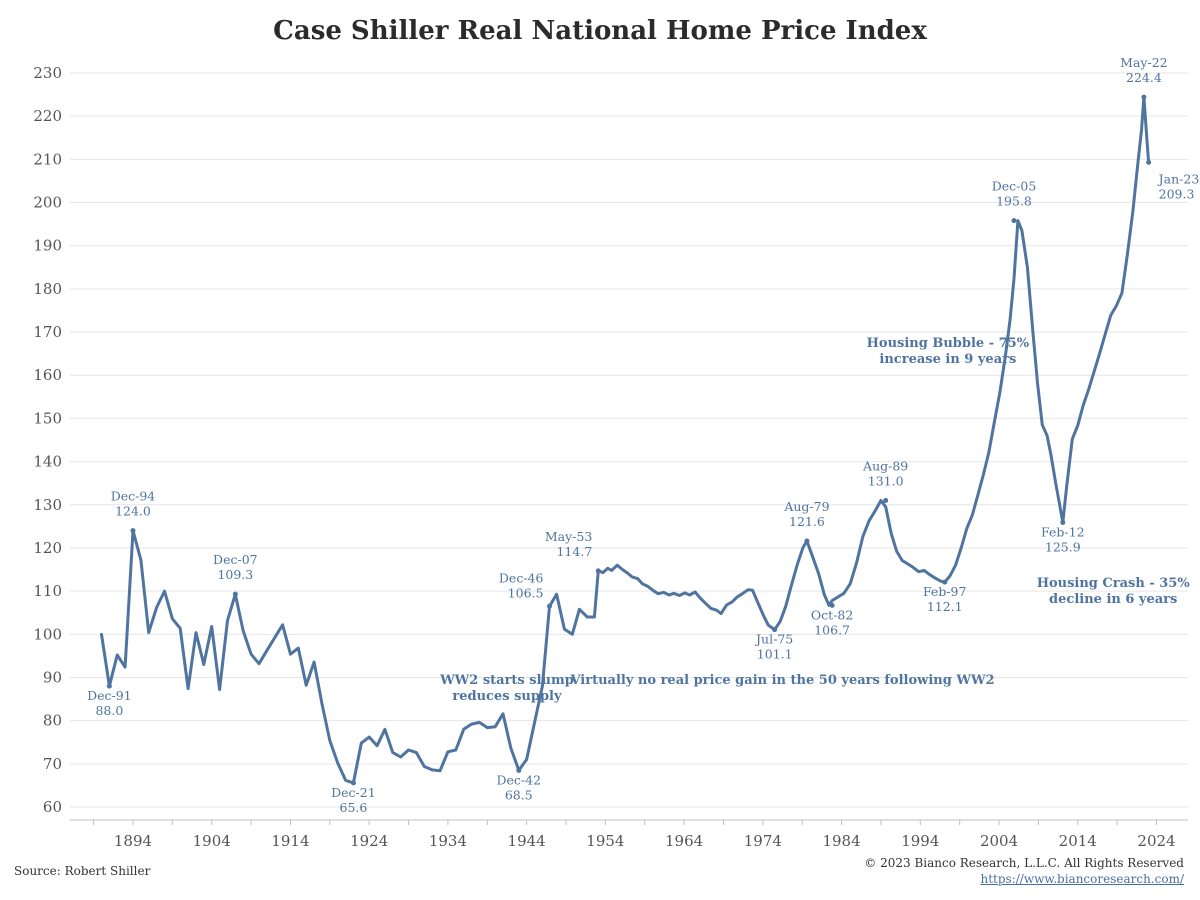 The width and height of the screenshot is (1200, 900). I want to click on y-tick-label: 200, so click(47, 203).